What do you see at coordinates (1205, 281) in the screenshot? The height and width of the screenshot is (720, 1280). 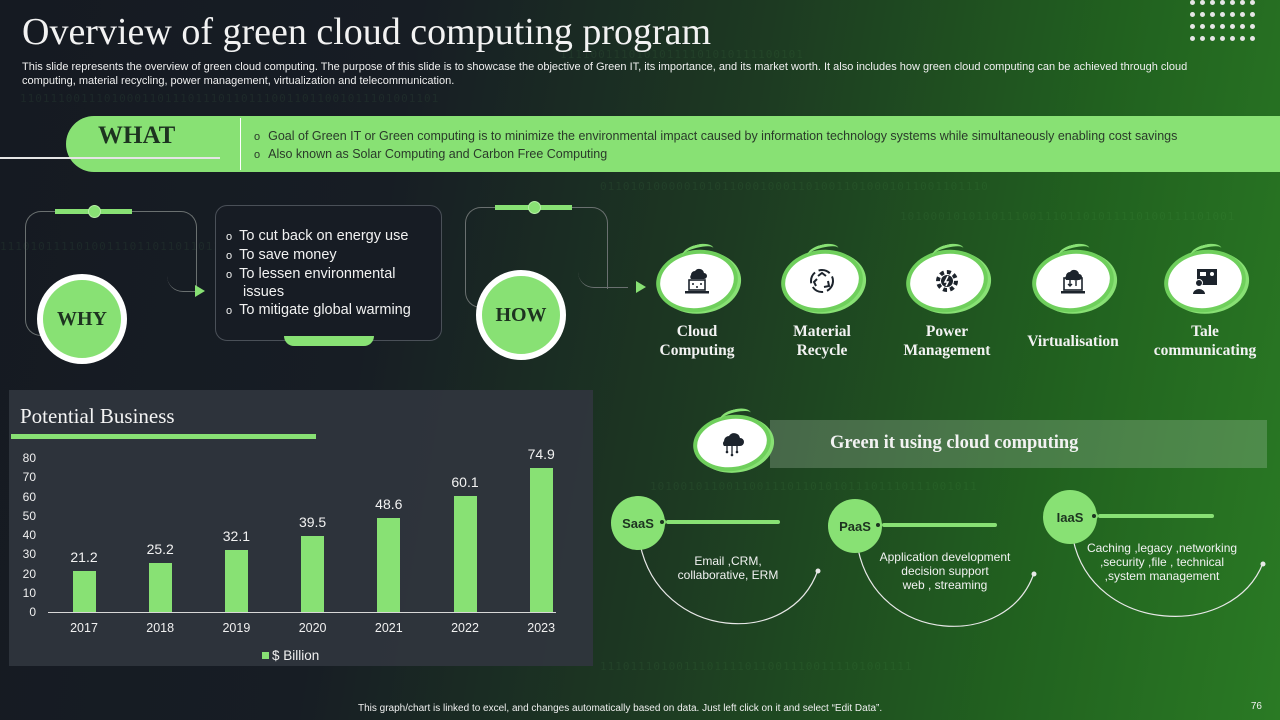 I see `video-conference-icon` at bounding box center [1205, 281].